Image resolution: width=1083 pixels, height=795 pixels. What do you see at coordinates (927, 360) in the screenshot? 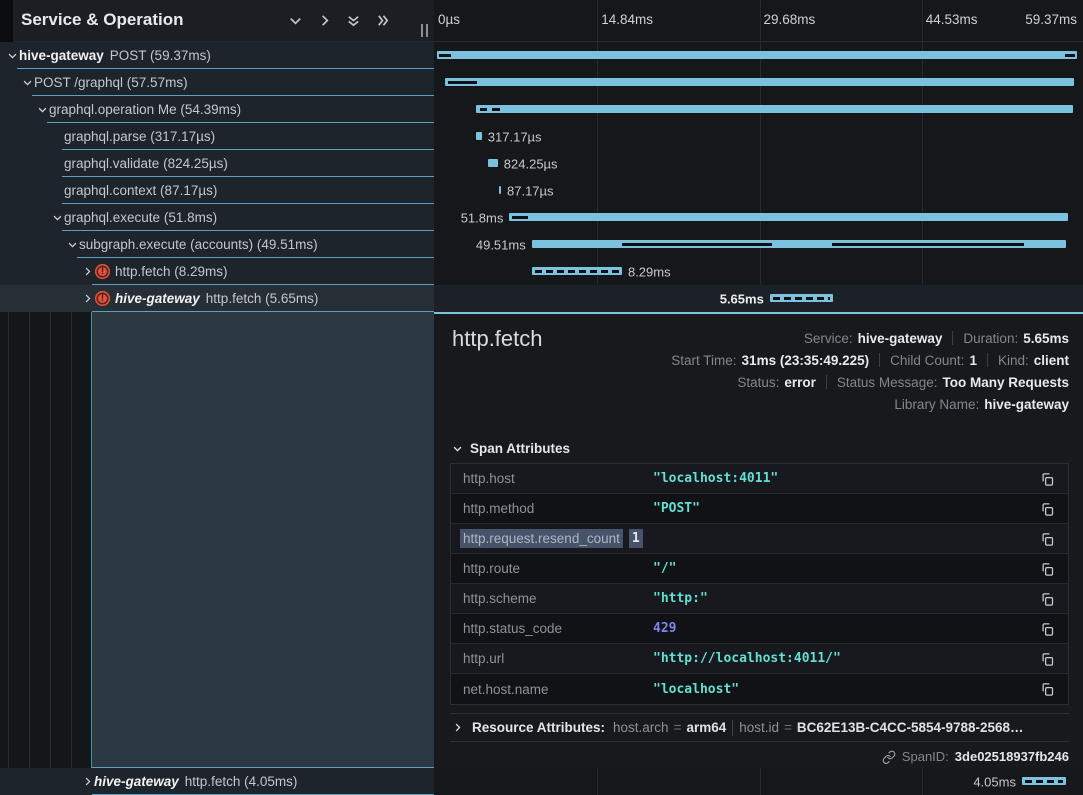
I see `metadata-label: Child Count:` at bounding box center [927, 360].